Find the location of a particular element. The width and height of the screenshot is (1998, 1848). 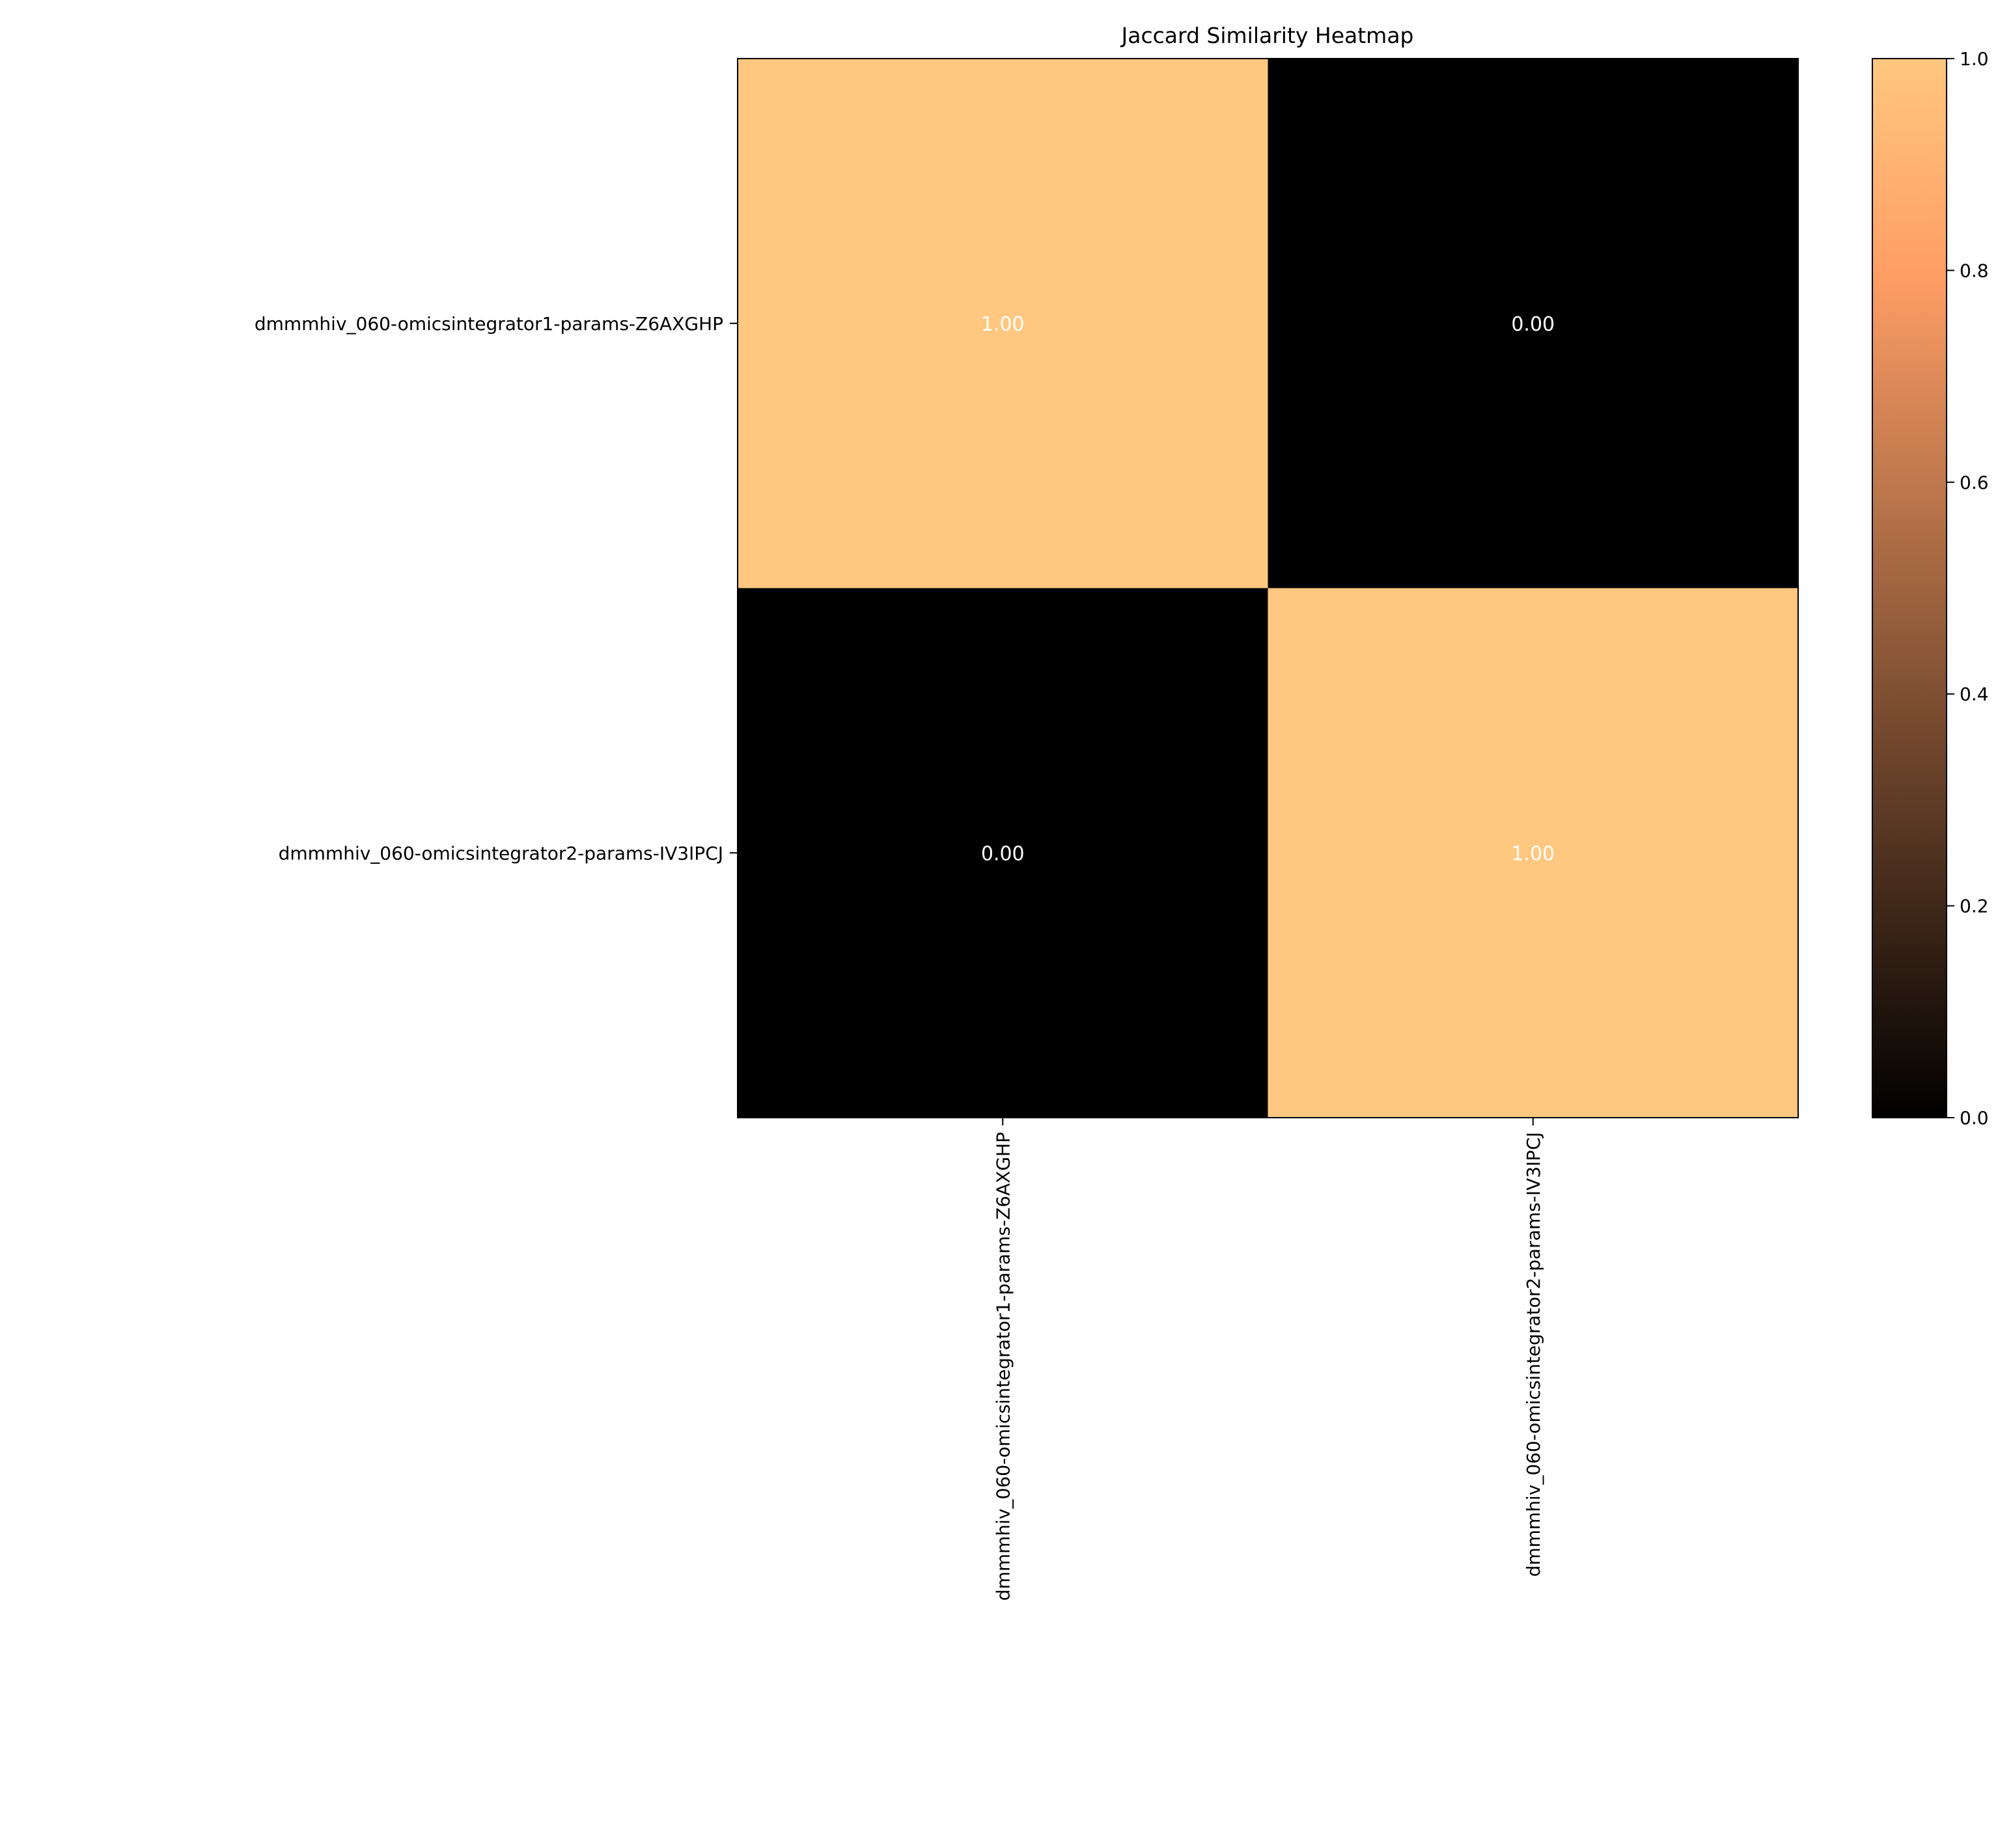

colorbar is located at coordinates (1909, 588).